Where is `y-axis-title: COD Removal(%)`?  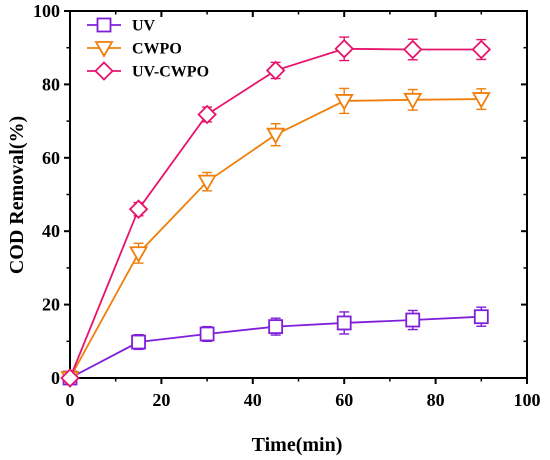
y-axis-title: COD Removal(%) is located at coordinates (17, 195).